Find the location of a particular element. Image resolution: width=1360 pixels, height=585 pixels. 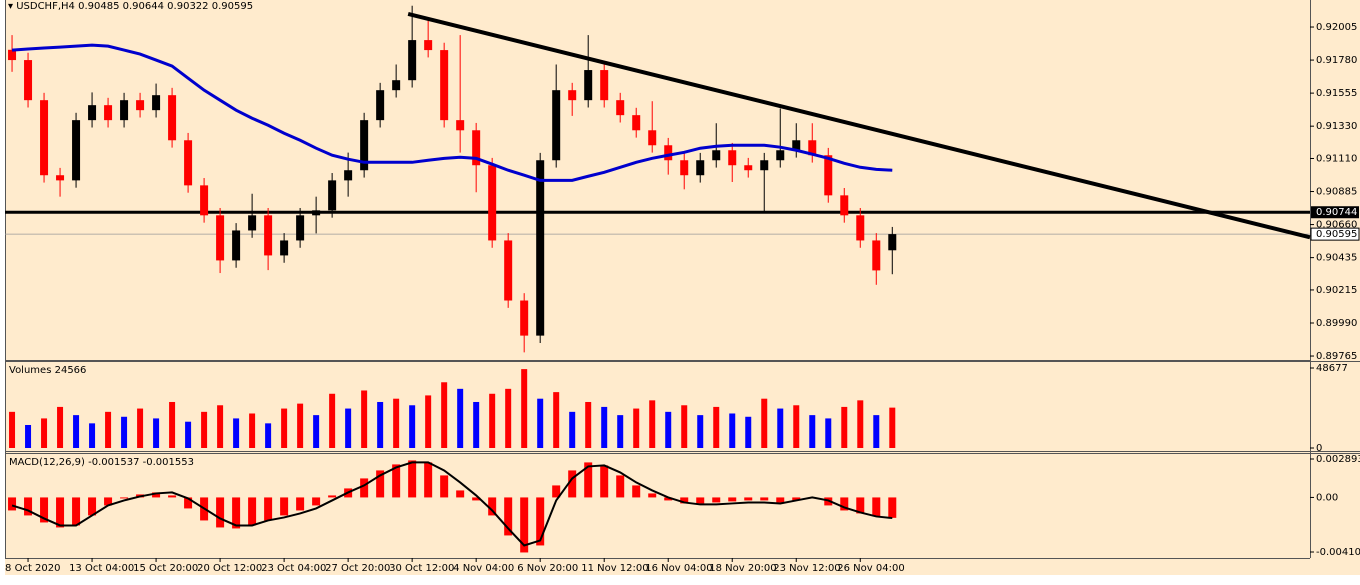

y-tick-label: 0.89990 is located at coordinates (1336, 323).